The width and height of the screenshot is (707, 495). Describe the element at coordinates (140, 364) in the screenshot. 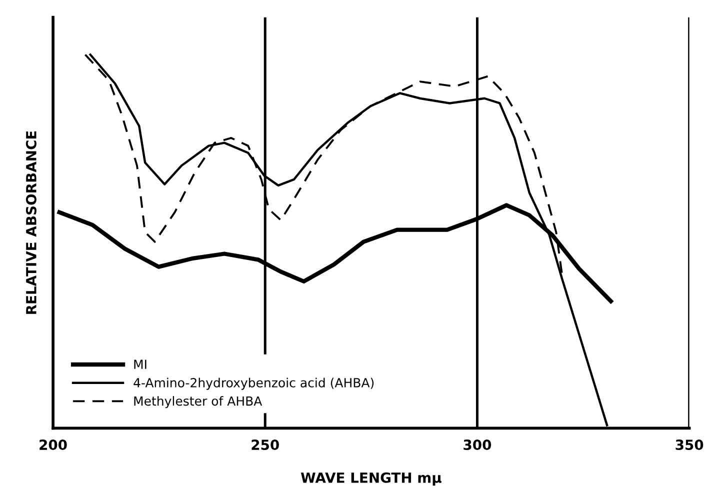

I see `legend-label: MI` at that location.